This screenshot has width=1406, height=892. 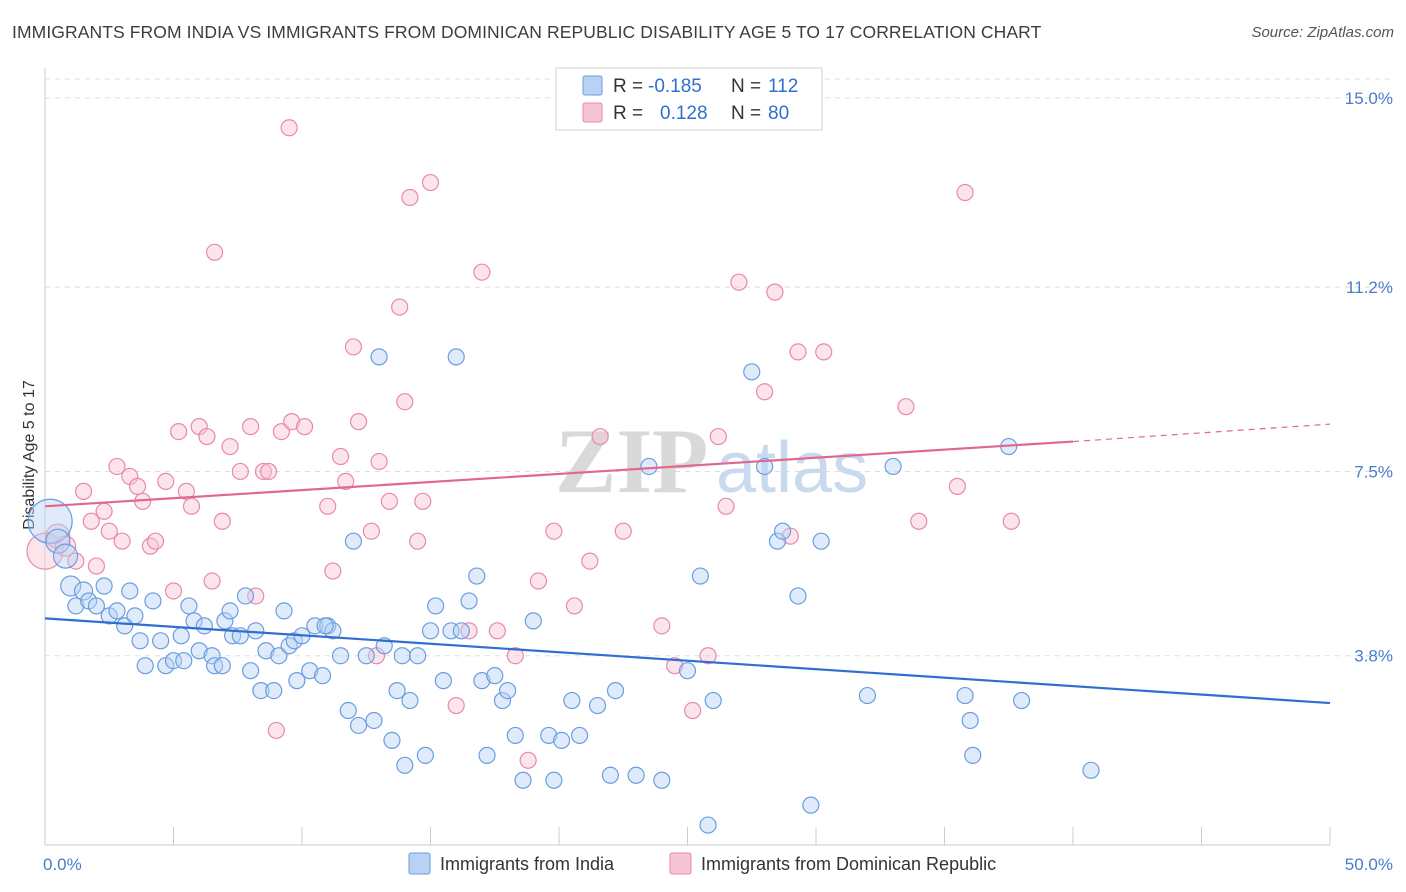 What do you see at coordinates (631, 461) in the screenshot?
I see `watermark-zip: ZIP` at bounding box center [631, 461].